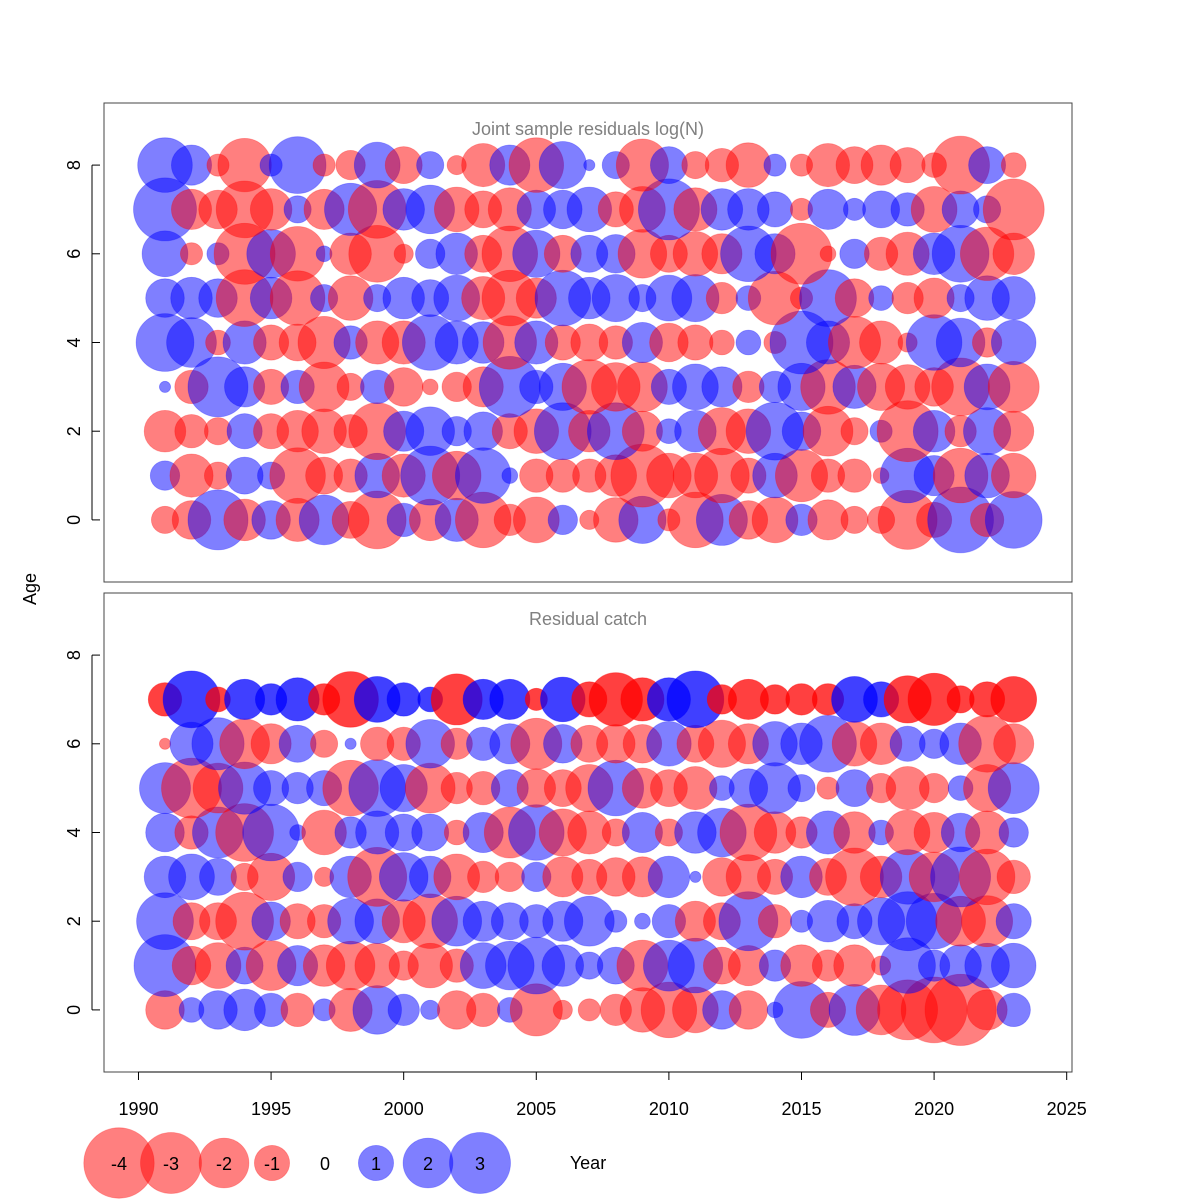 This screenshot has width=1200, height=1200. I want to click on bubble-age8-year2022, so click(987, 165).